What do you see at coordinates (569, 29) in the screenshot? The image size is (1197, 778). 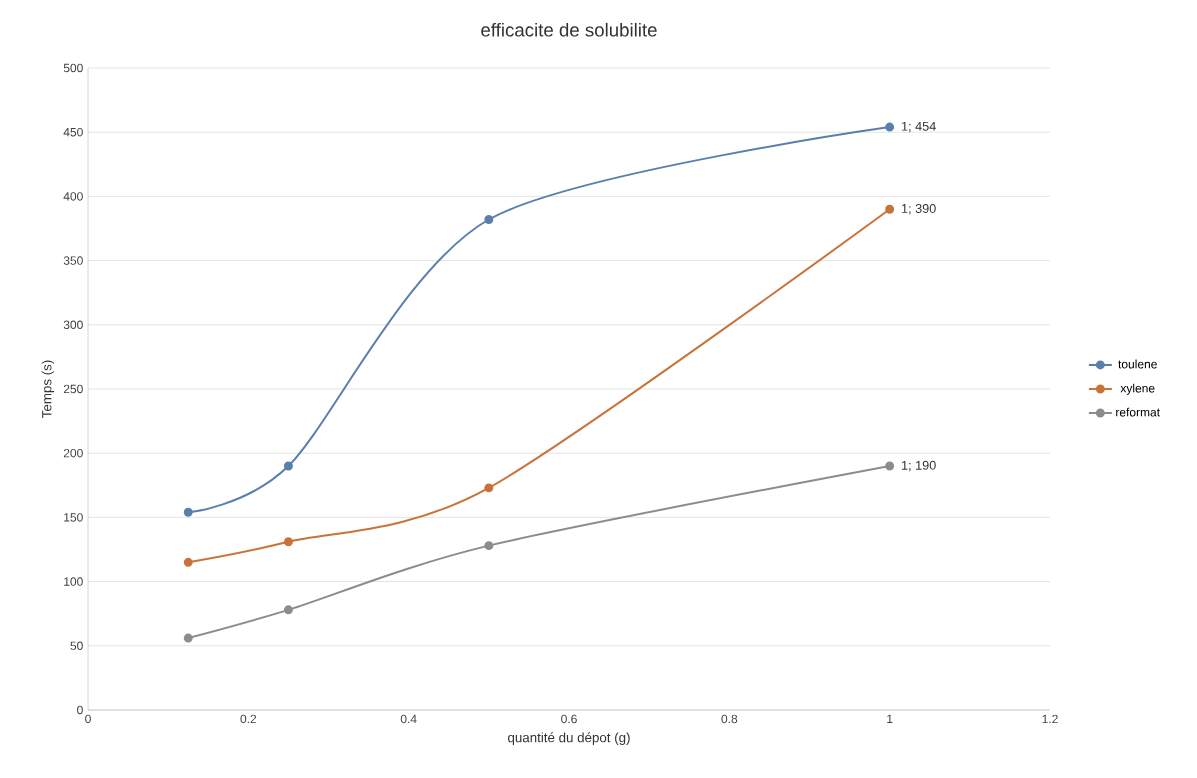 I see `chart-title: efficacite de solubilite` at bounding box center [569, 29].